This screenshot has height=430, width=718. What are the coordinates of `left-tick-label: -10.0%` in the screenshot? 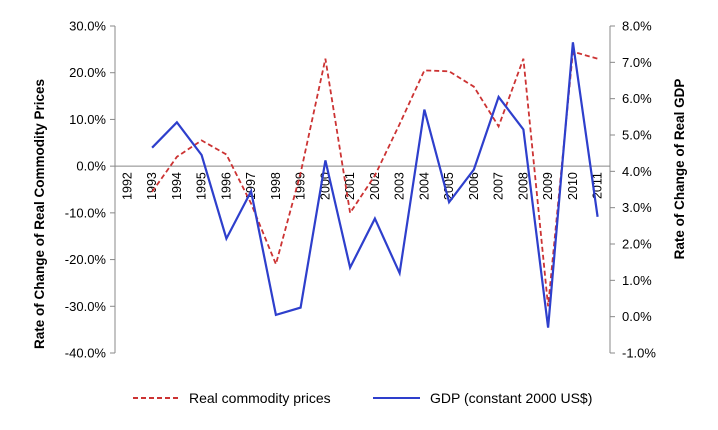 It's located at (86, 212).